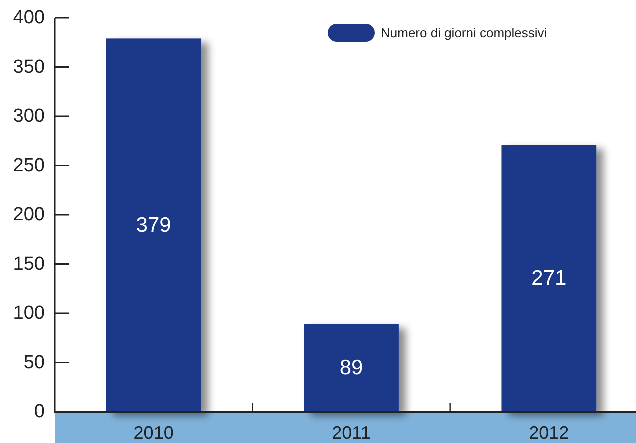  What do you see at coordinates (34, 363) in the screenshot?
I see `y-tick-label: 50` at bounding box center [34, 363].